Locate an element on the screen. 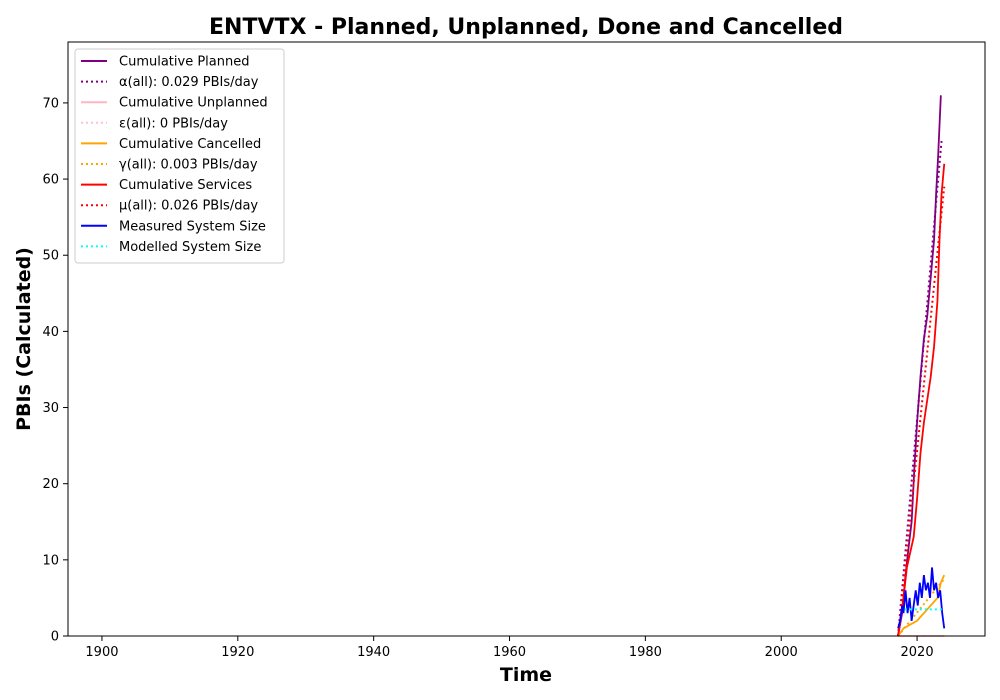 This screenshot has height=700, width=1000. legend-entry-9: Modelled System Size is located at coordinates (190, 247).